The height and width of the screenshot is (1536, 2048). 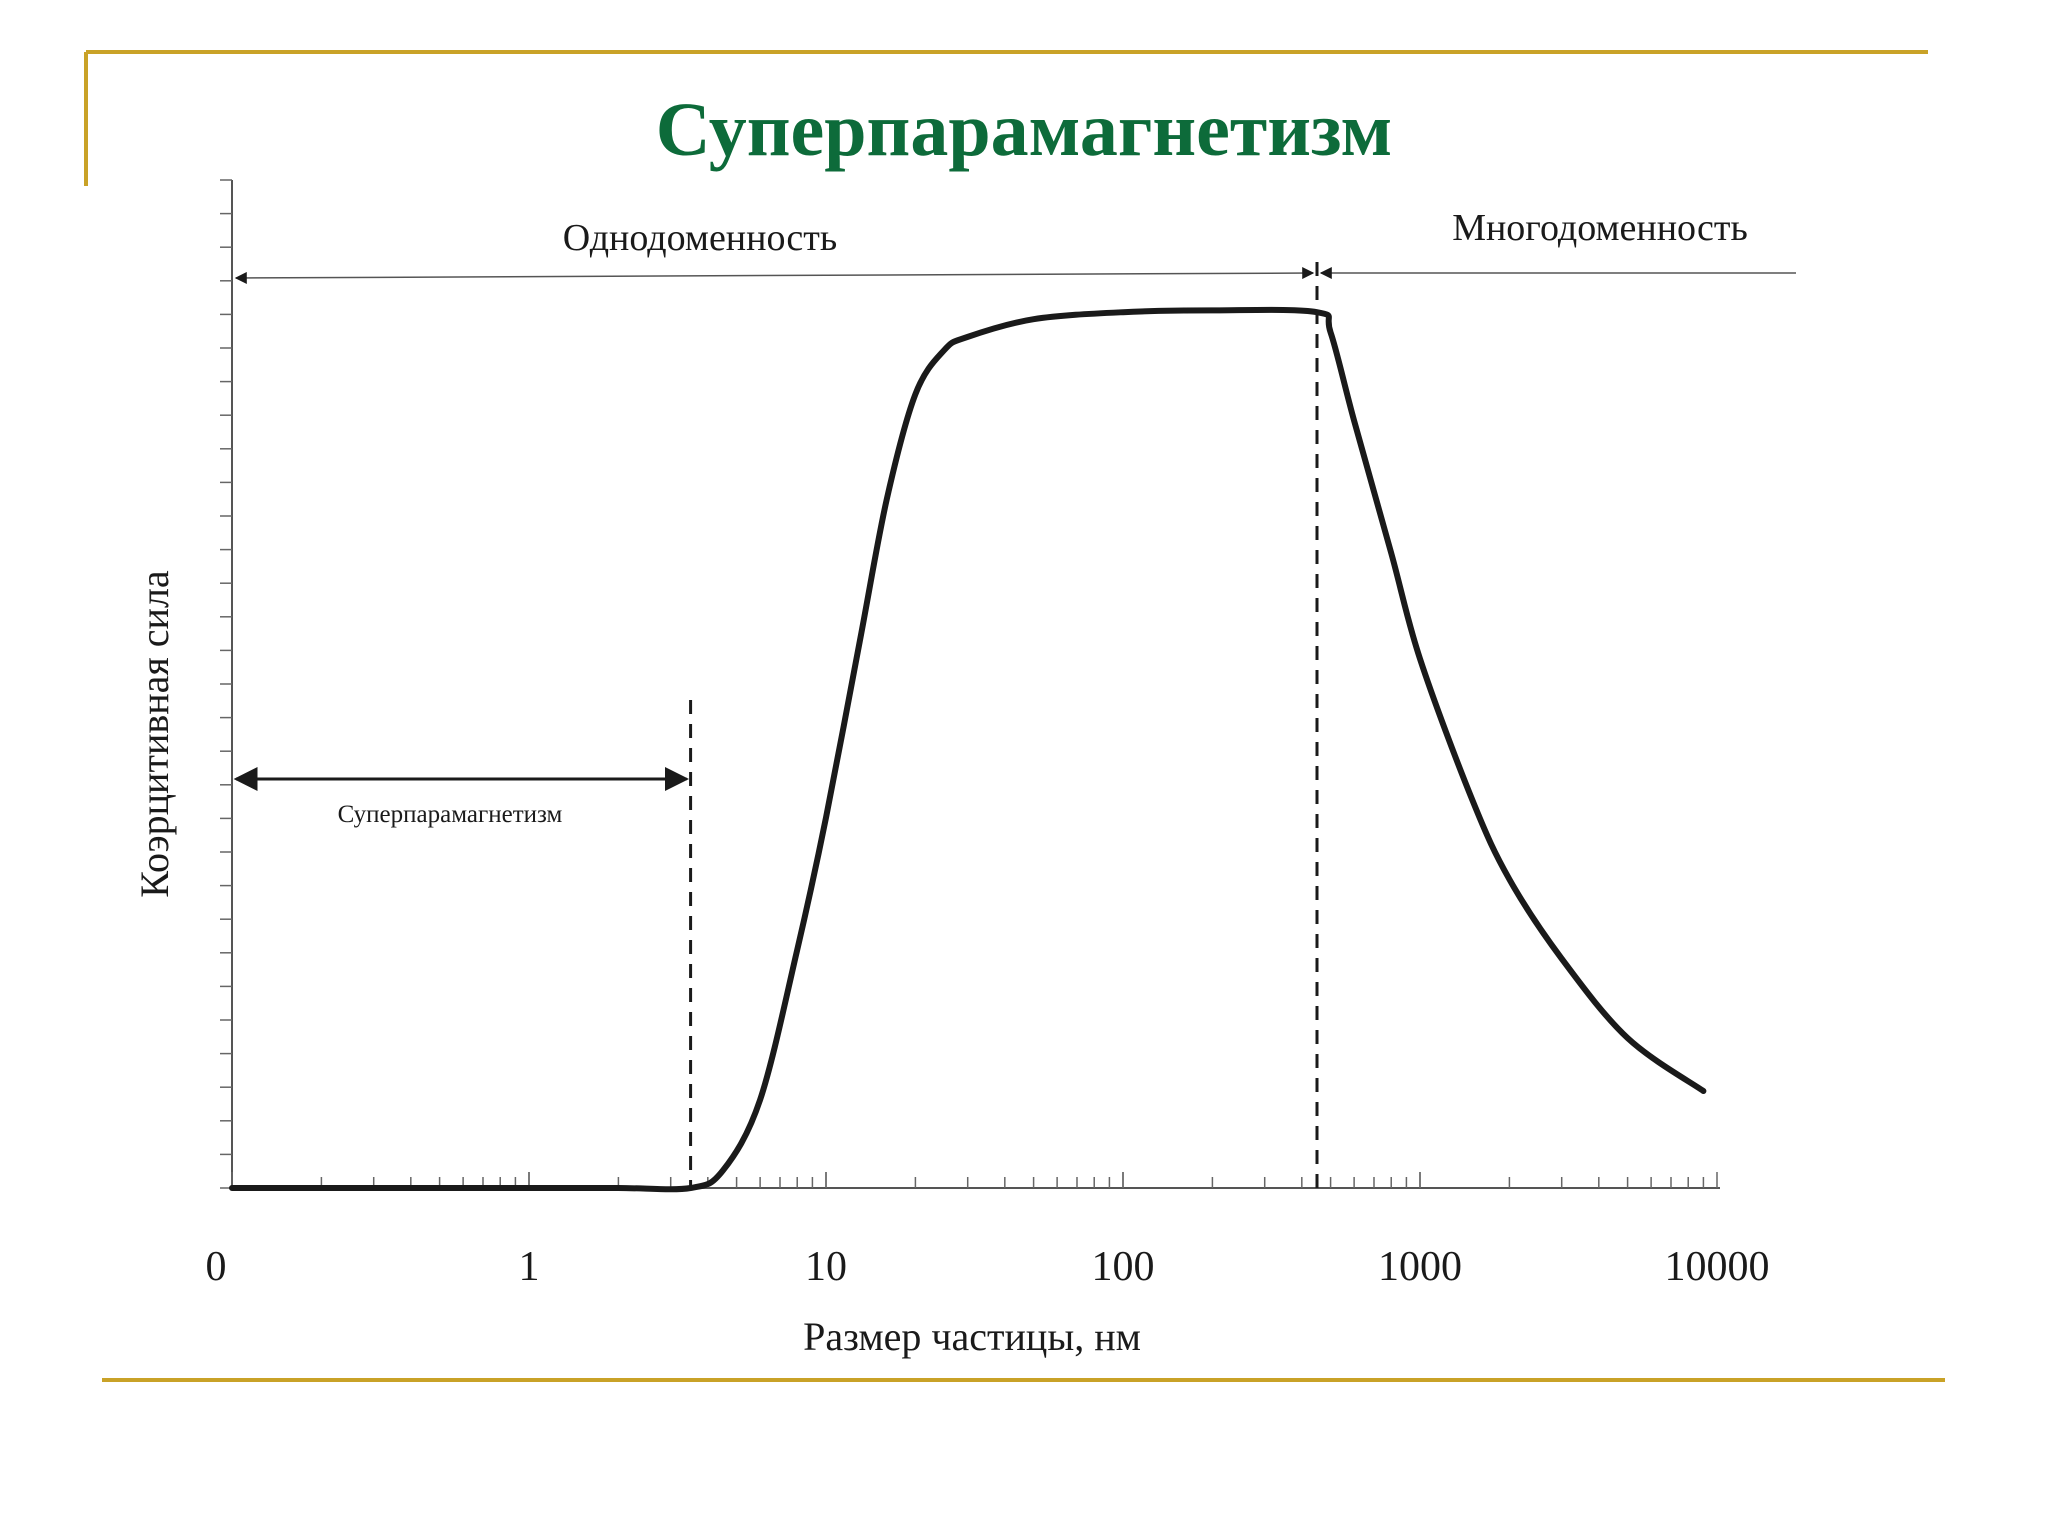 I want to click on x-tick-label: 10000, so click(x=1717, y=1267).